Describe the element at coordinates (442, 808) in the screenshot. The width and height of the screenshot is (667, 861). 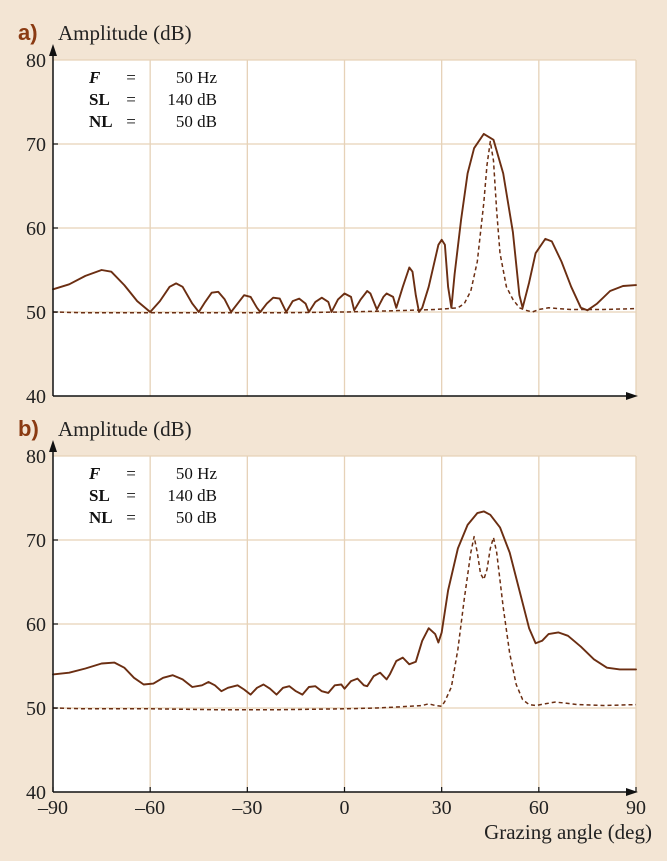
I see `x-tick-label: 30` at that location.